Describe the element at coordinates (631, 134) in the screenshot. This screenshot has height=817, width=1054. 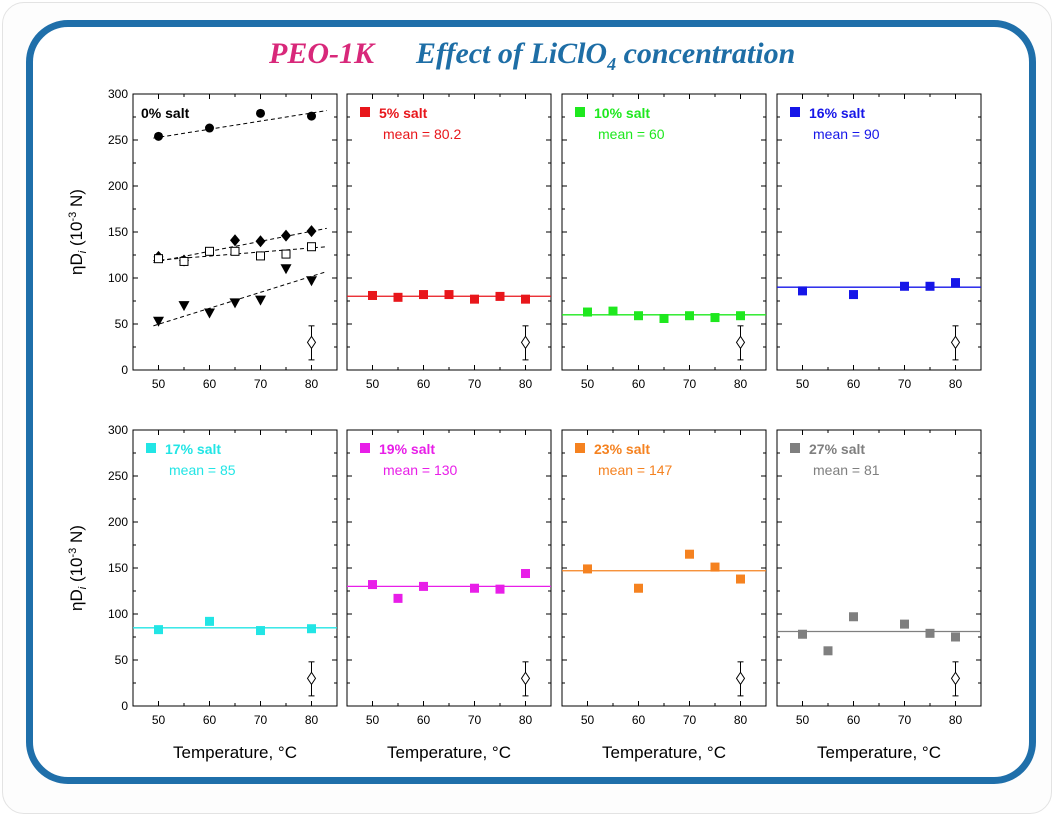
I see `mean-label: mean = 60` at that location.